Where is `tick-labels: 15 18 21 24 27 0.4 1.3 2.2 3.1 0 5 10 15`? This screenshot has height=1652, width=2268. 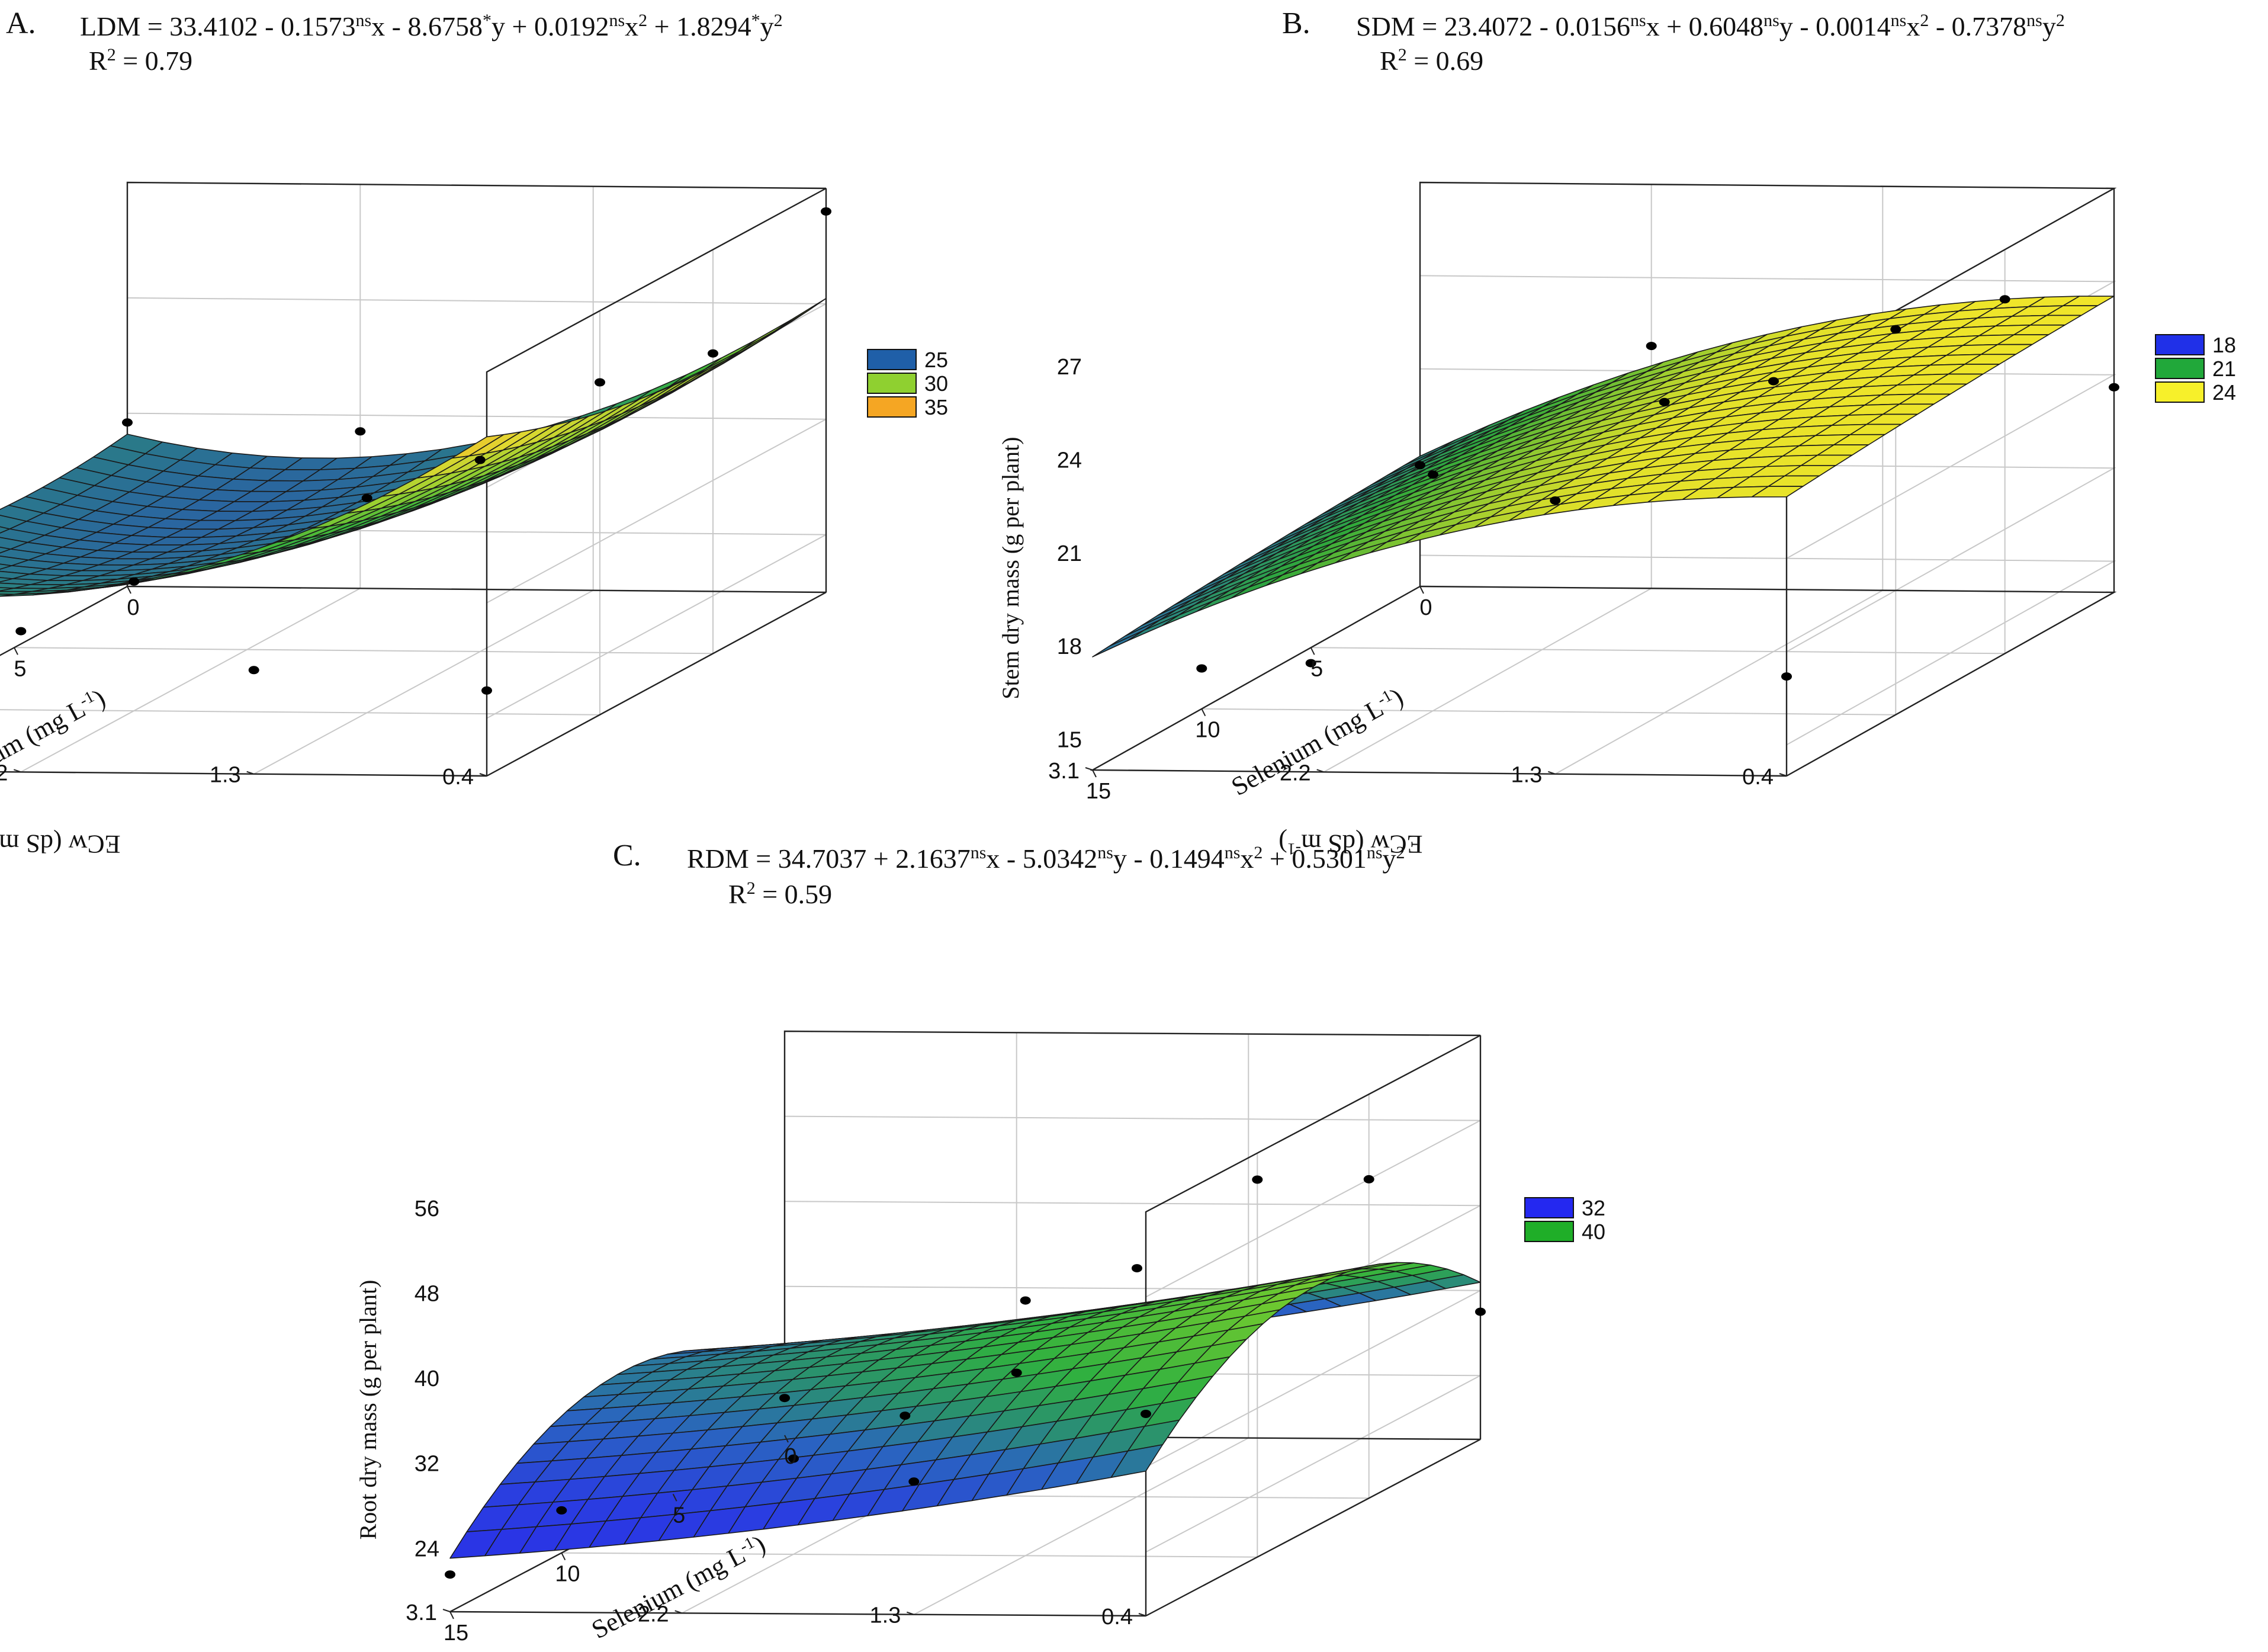
tick-labels: 15 18 21 24 27 0.4 1.3 2.2 3.1 0 5 10 15 is located at coordinates (1418, 579).